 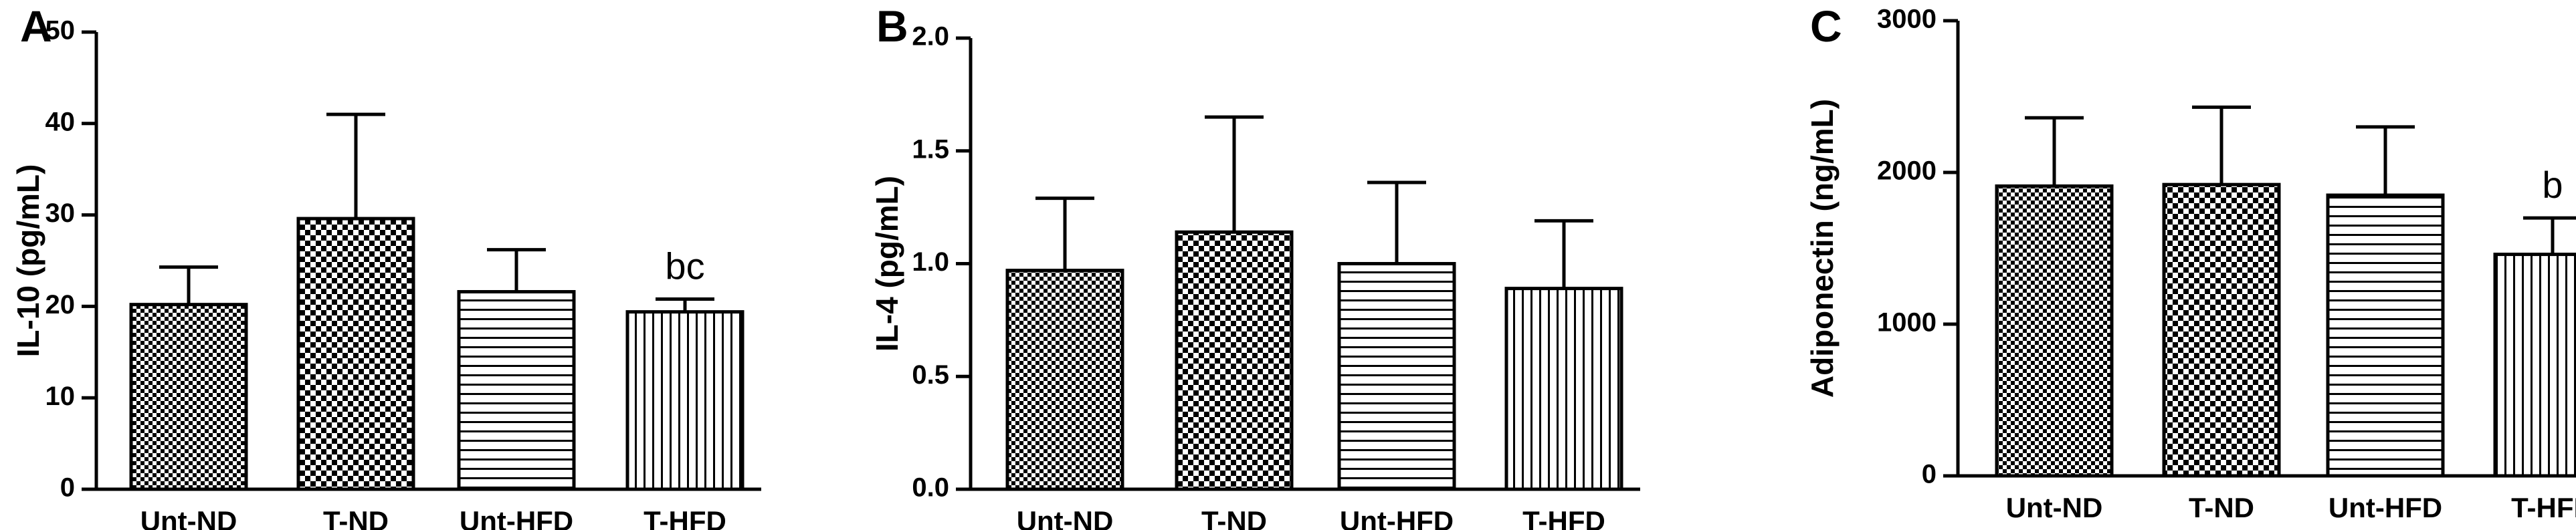 I want to click on panel-label: B, so click(x=892, y=26).